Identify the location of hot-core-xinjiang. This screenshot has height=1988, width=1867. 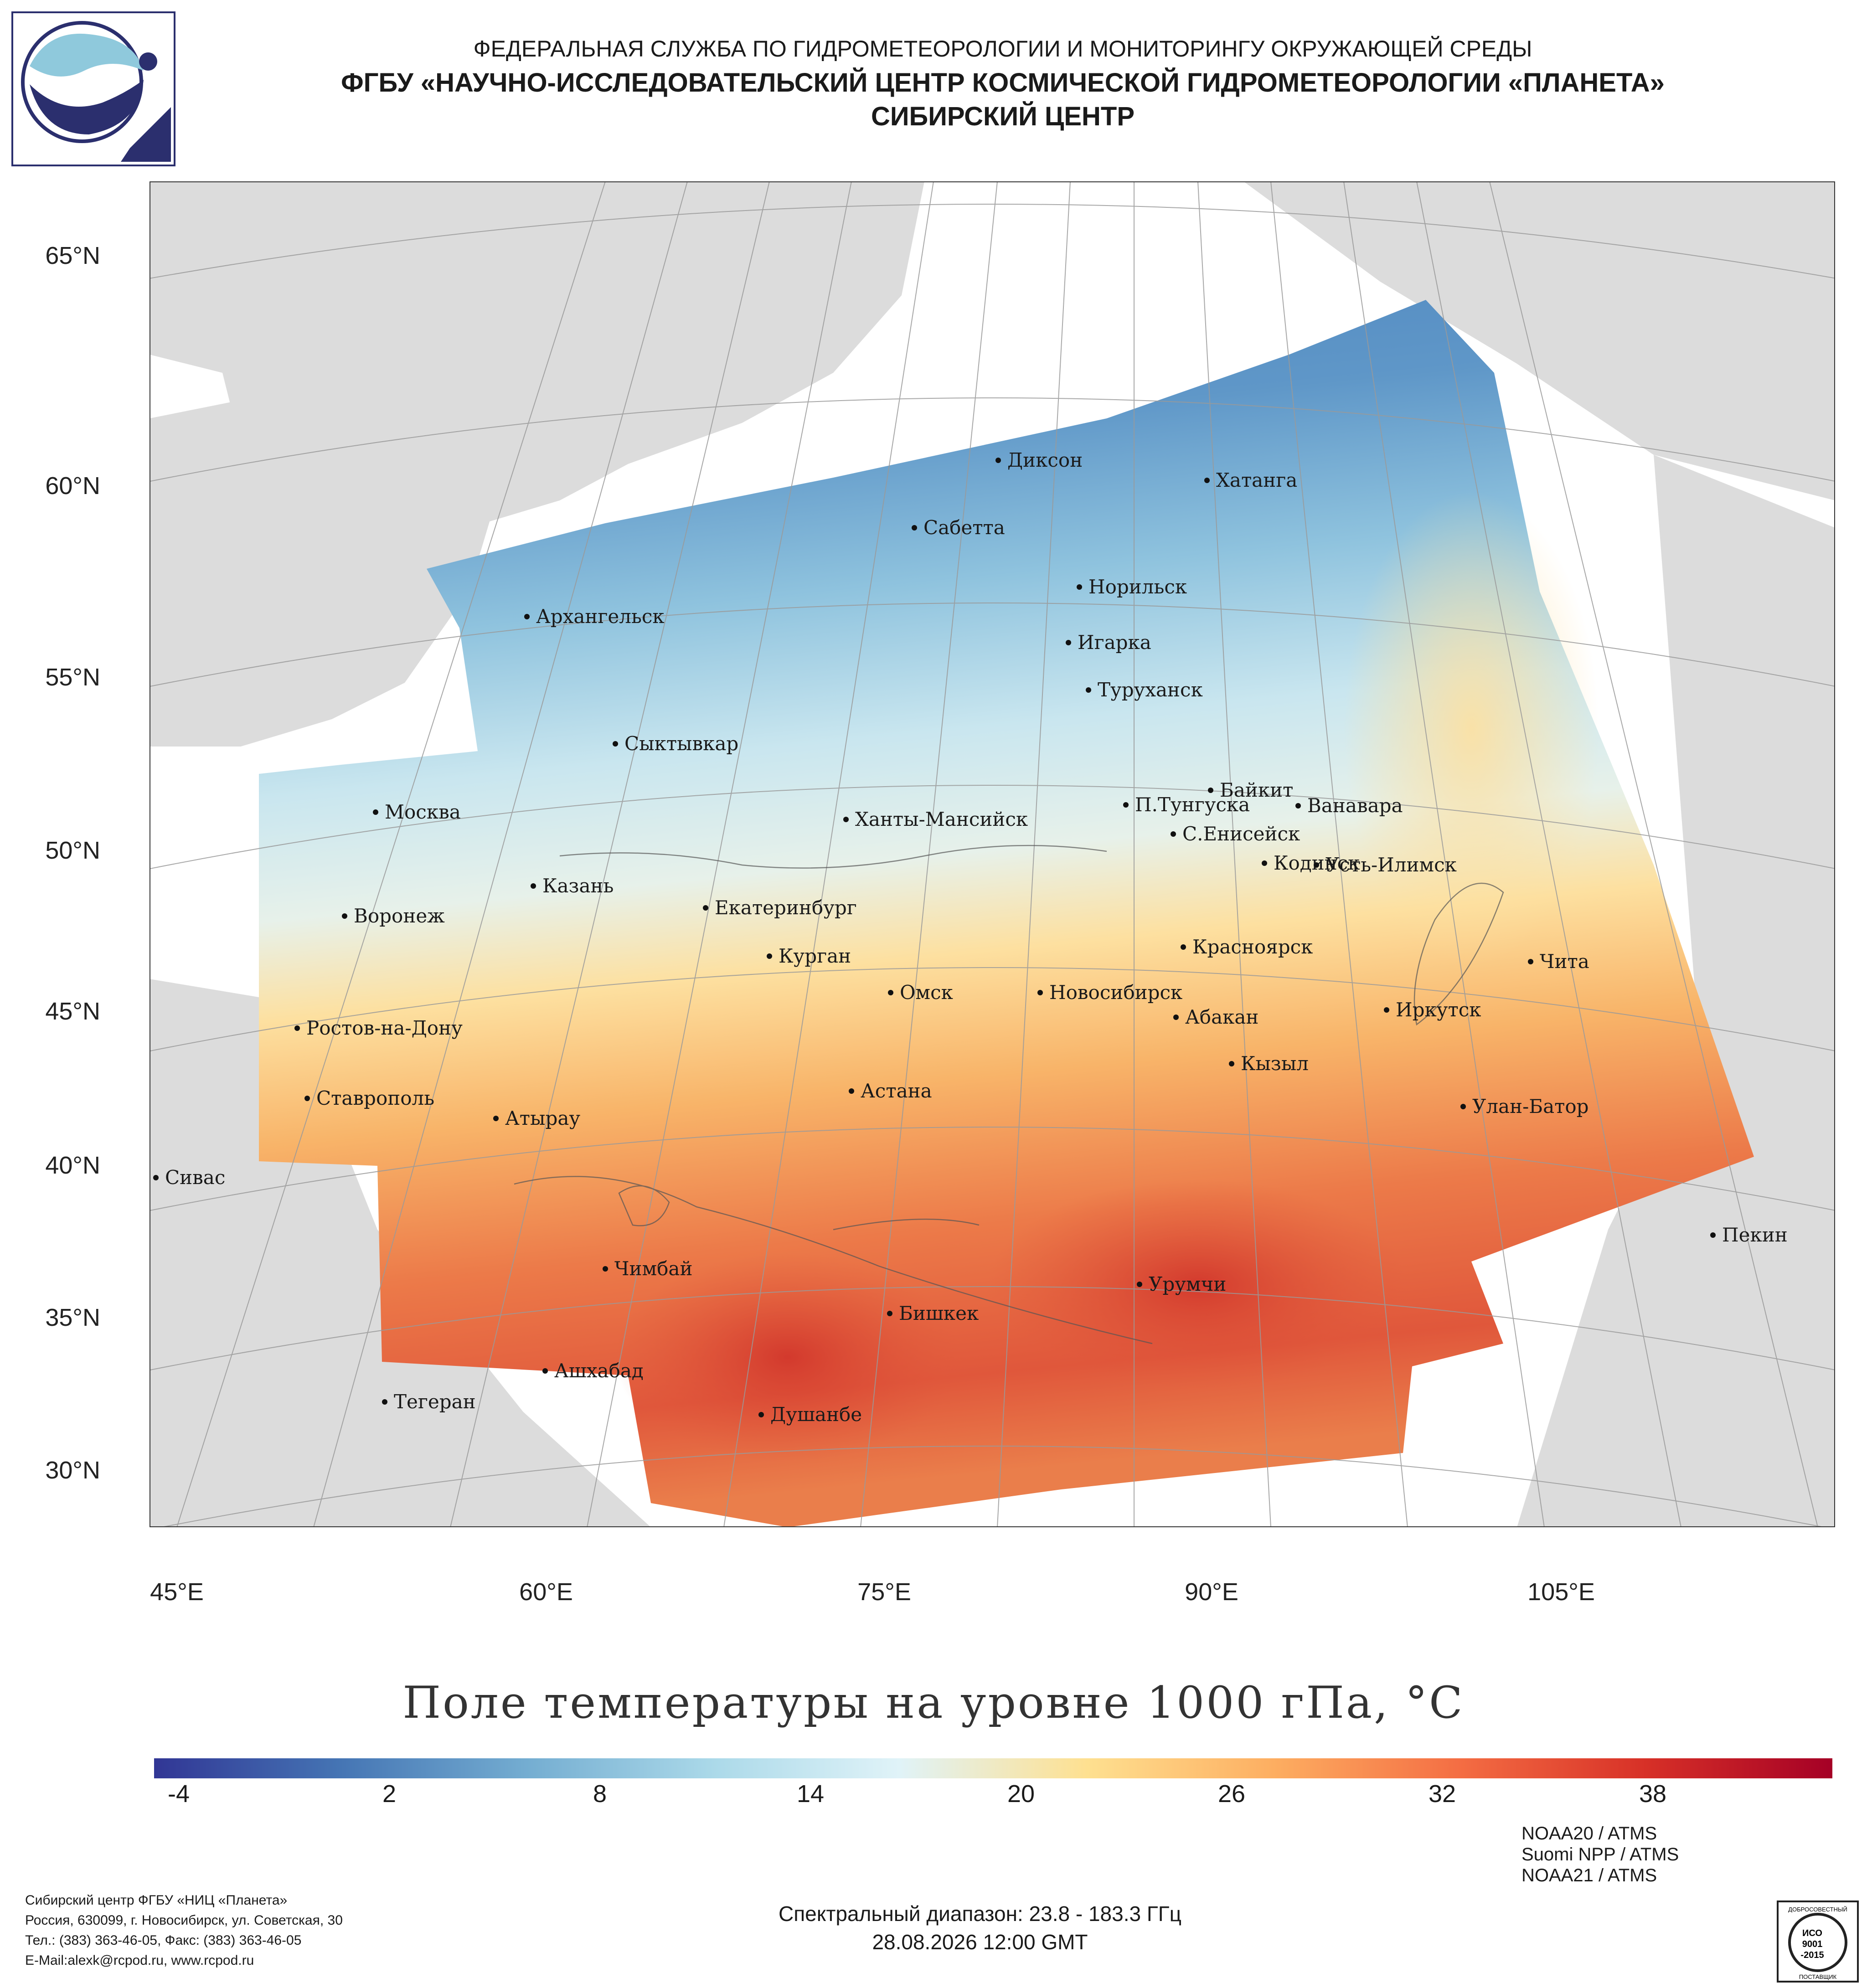
(1198, 1284).